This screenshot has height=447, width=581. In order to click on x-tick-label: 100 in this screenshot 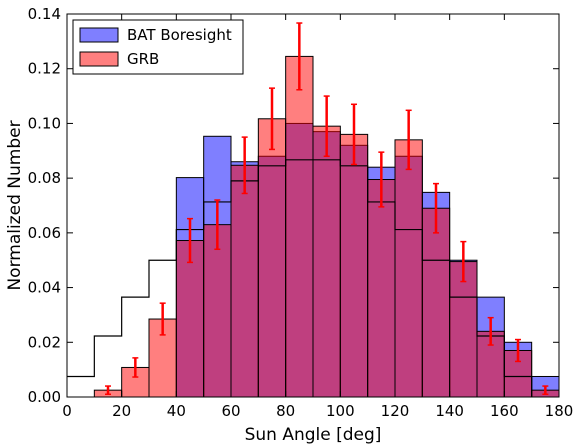, I will do `click(340, 411)`.